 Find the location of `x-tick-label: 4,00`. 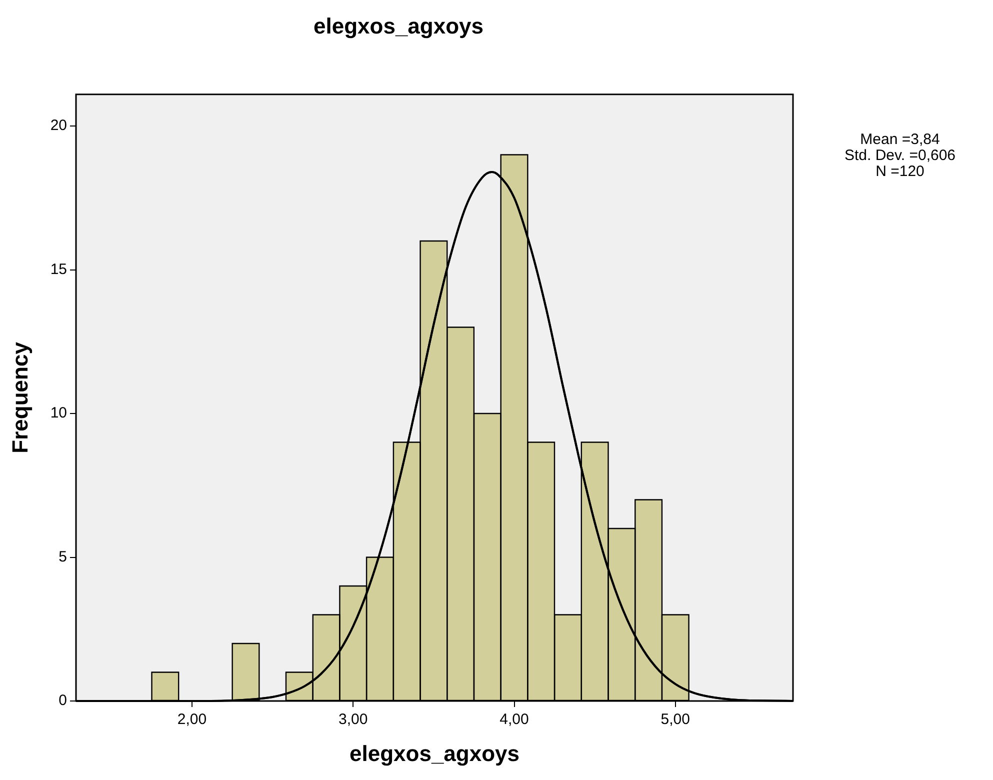

x-tick-label: 4,00 is located at coordinates (514, 719).